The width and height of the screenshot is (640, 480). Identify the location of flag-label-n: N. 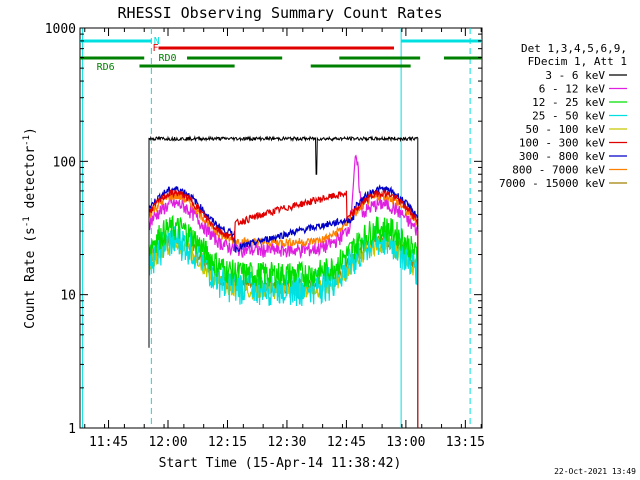
(157, 41).